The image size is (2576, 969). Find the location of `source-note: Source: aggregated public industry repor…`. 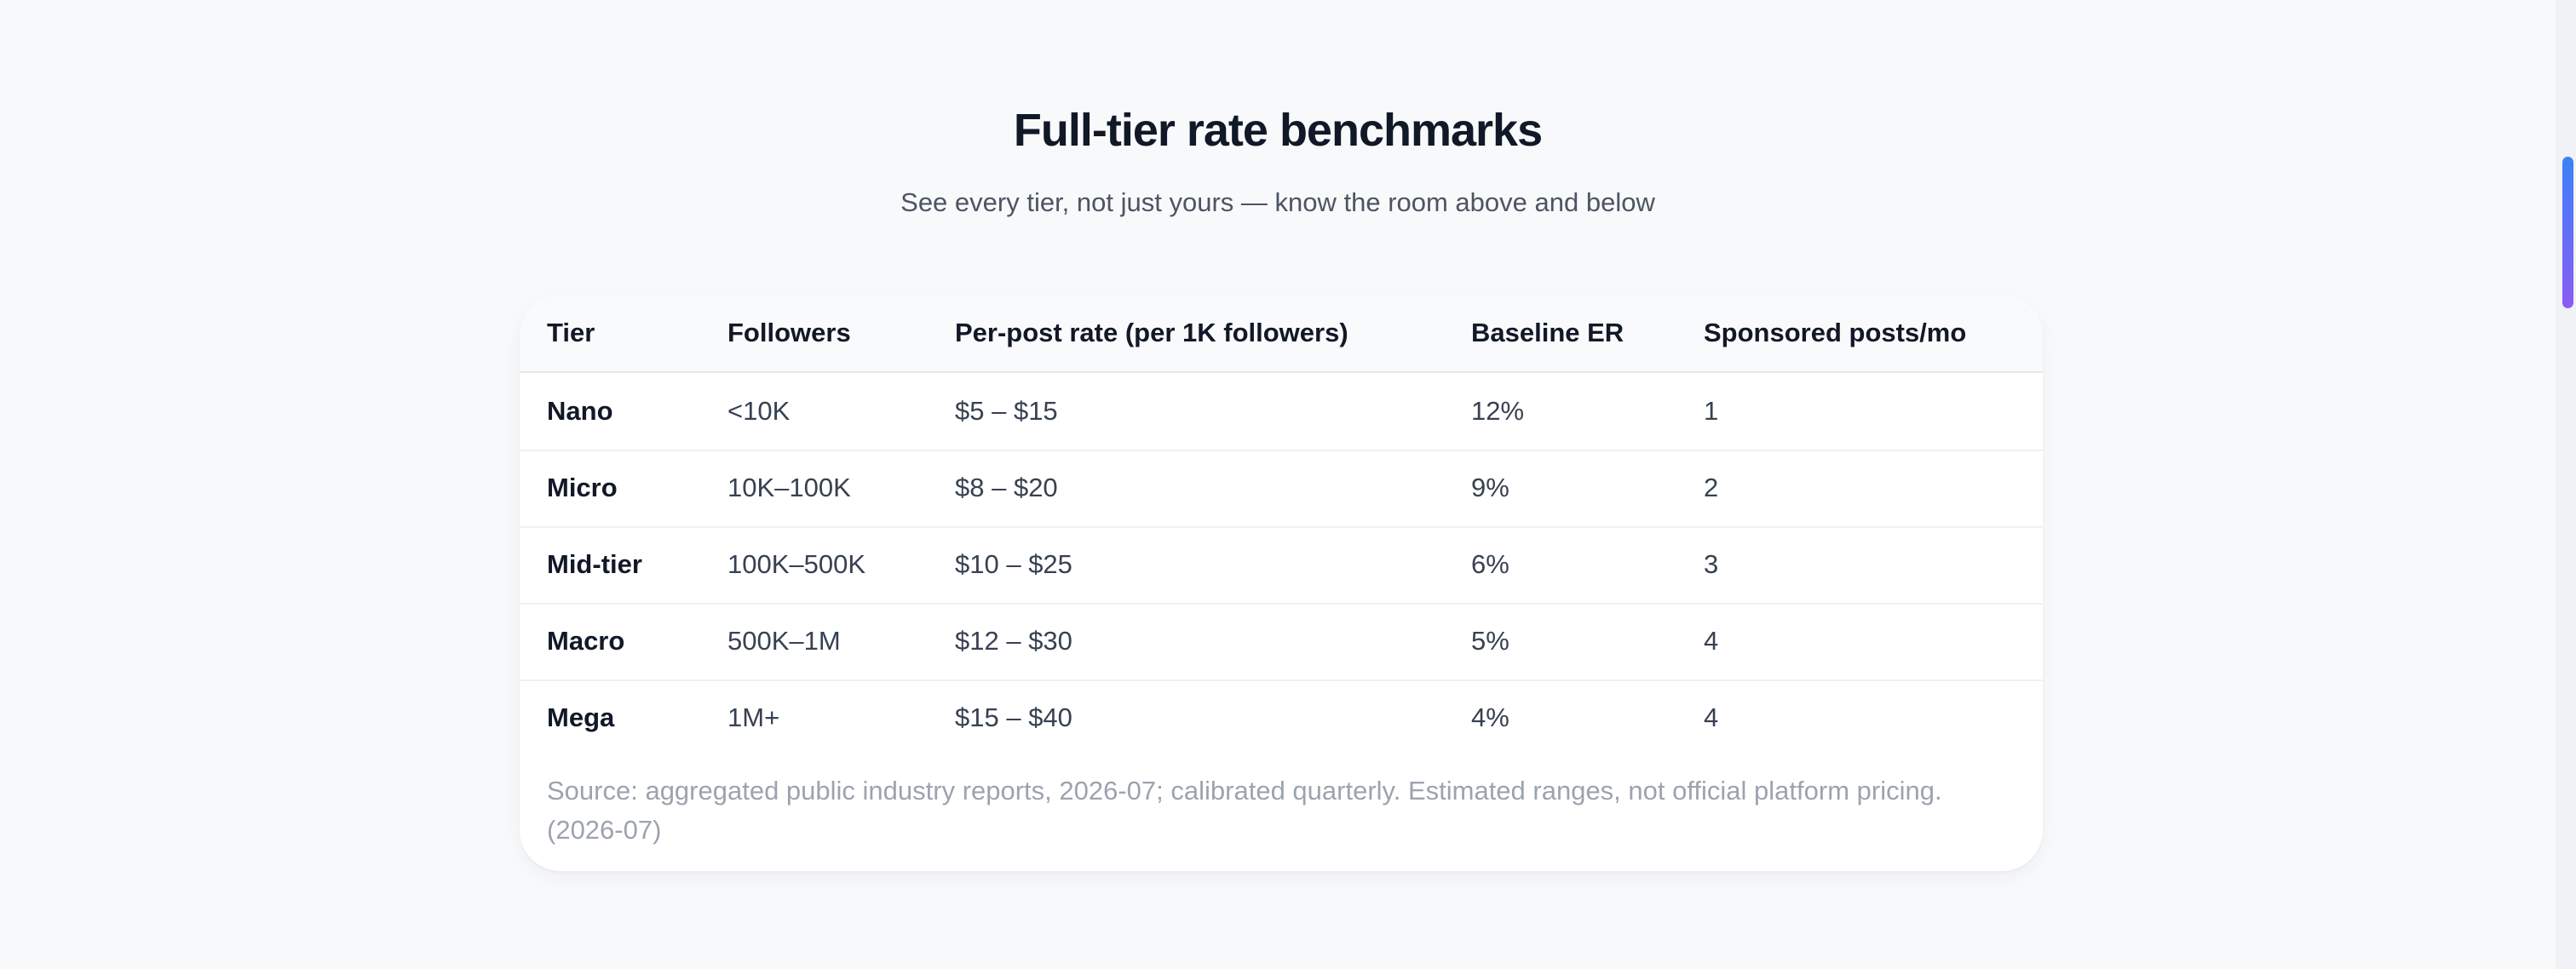

source-note: Source: aggregated public industry repor… is located at coordinates (1244, 810).